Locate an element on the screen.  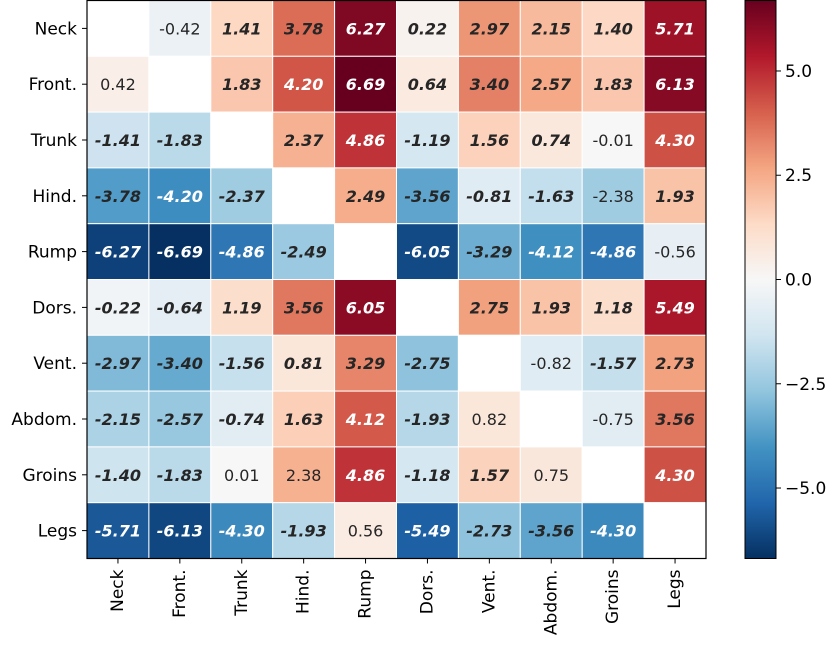
cell-value-label: -6.27 is located at coordinates (118, 252).